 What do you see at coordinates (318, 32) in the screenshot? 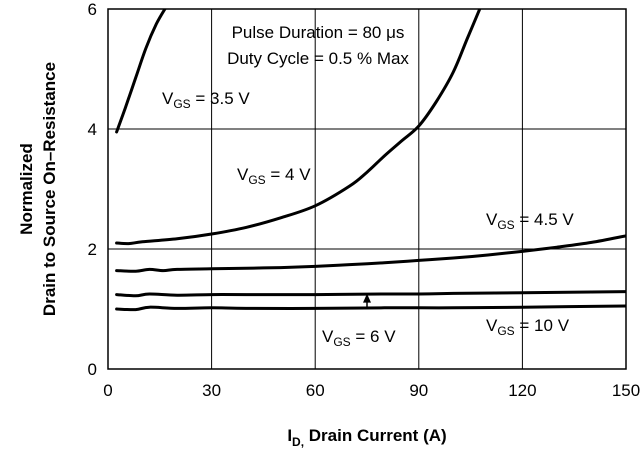
I see `pulse-duration-note: Pulse Duration = 80 μs` at bounding box center [318, 32].